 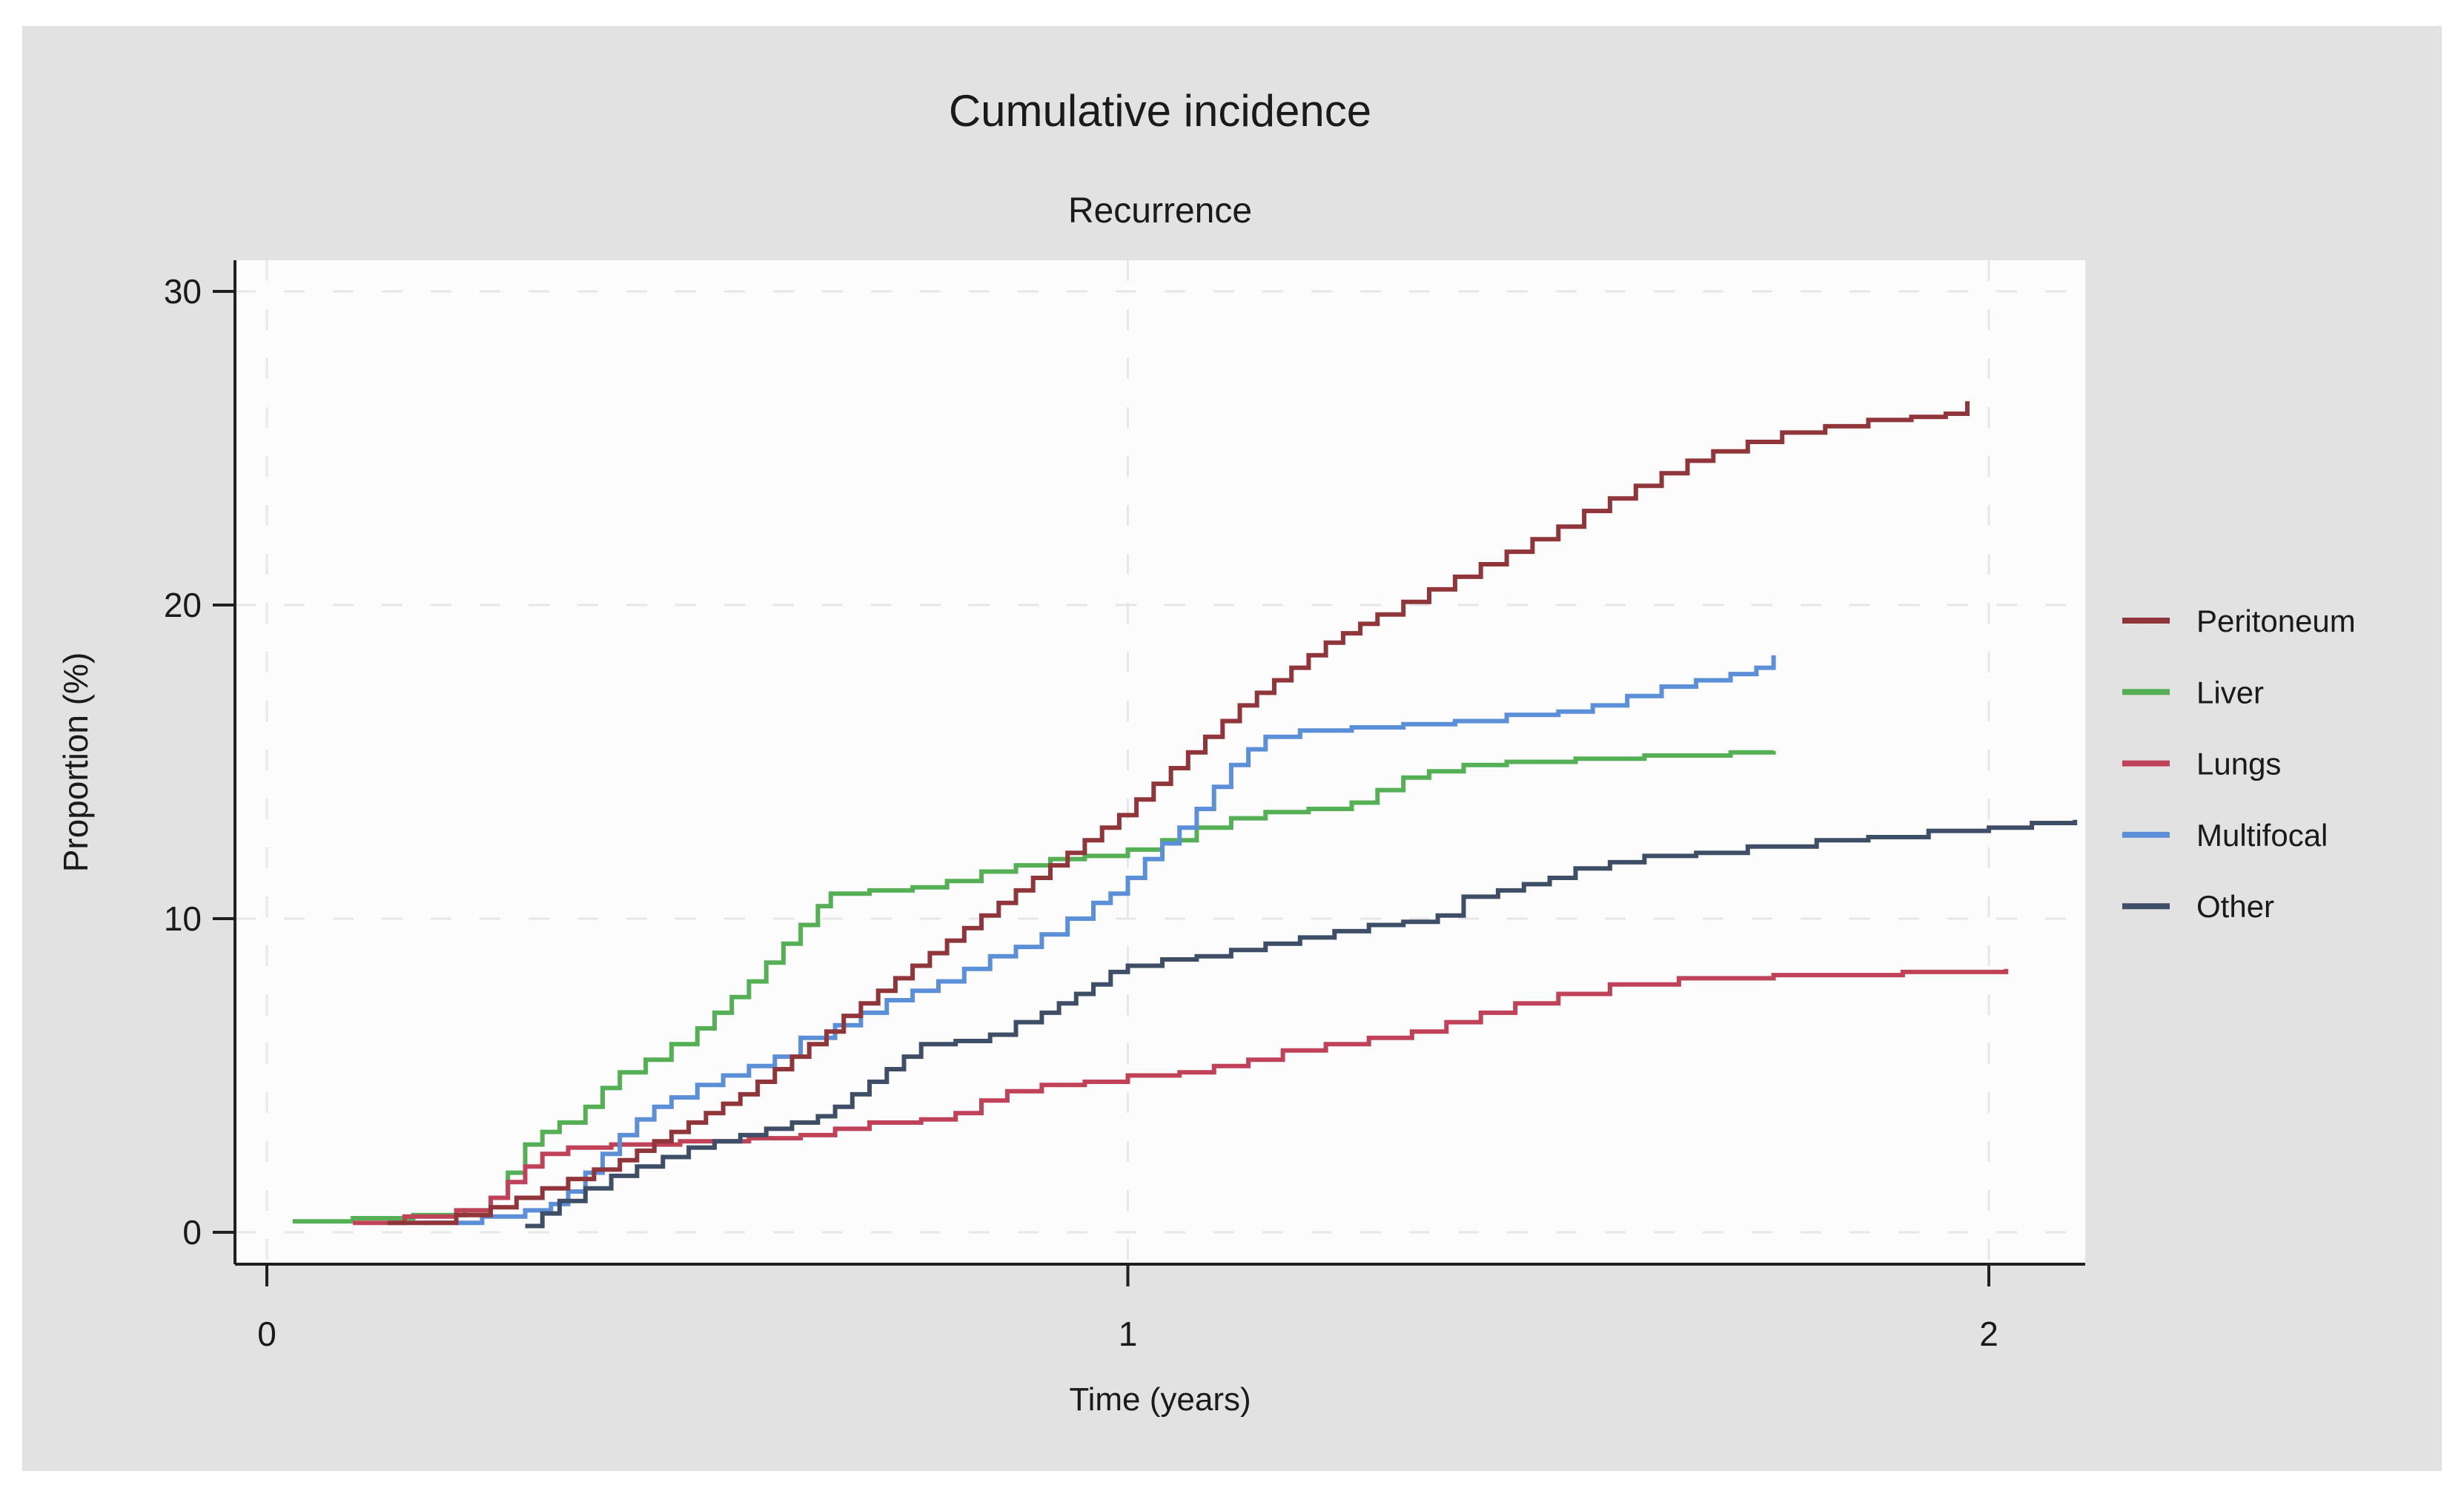 What do you see at coordinates (1160, 1399) in the screenshot?
I see `x-axis-label: Time (years)` at bounding box center [1160, 1399].